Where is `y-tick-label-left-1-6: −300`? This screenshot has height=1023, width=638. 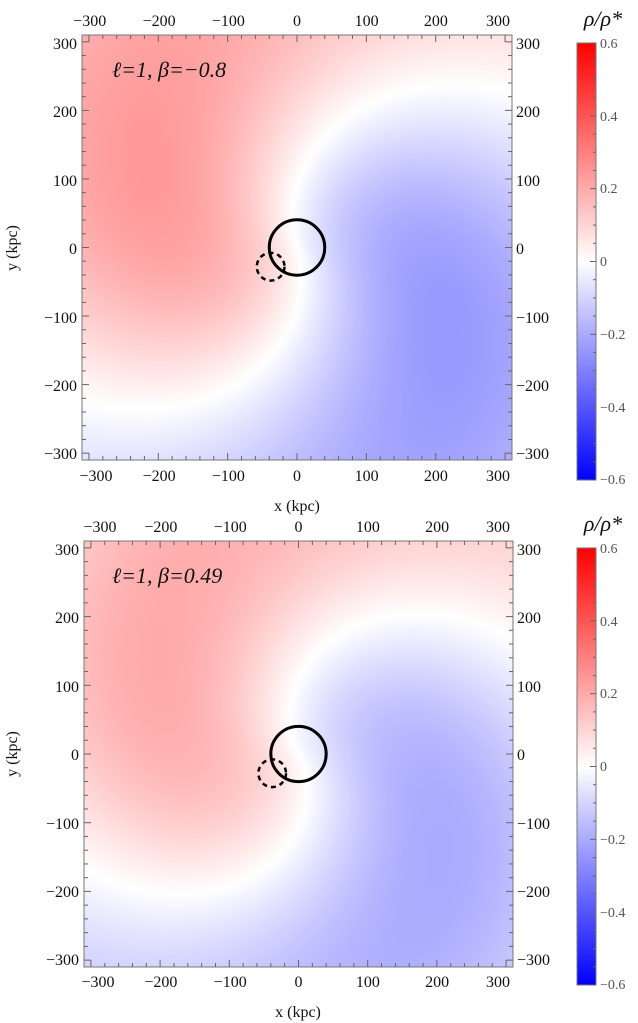
y-tick-label-left-1-6: −300 is located at coordinates (60, 454).